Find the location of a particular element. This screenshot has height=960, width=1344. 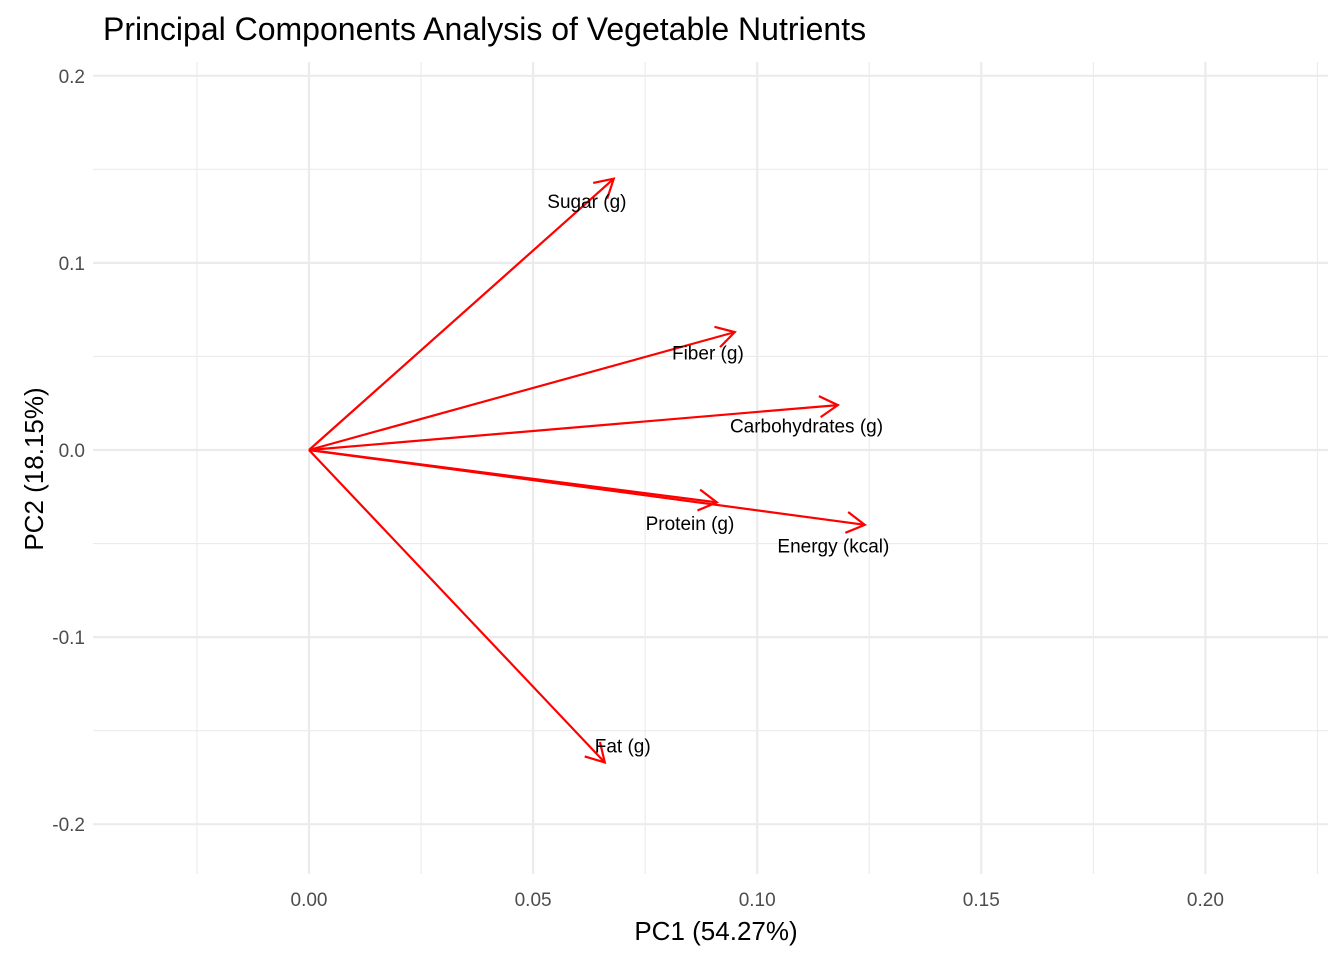

y-tick-label: -0.1 is located at coordinates (68, 638).